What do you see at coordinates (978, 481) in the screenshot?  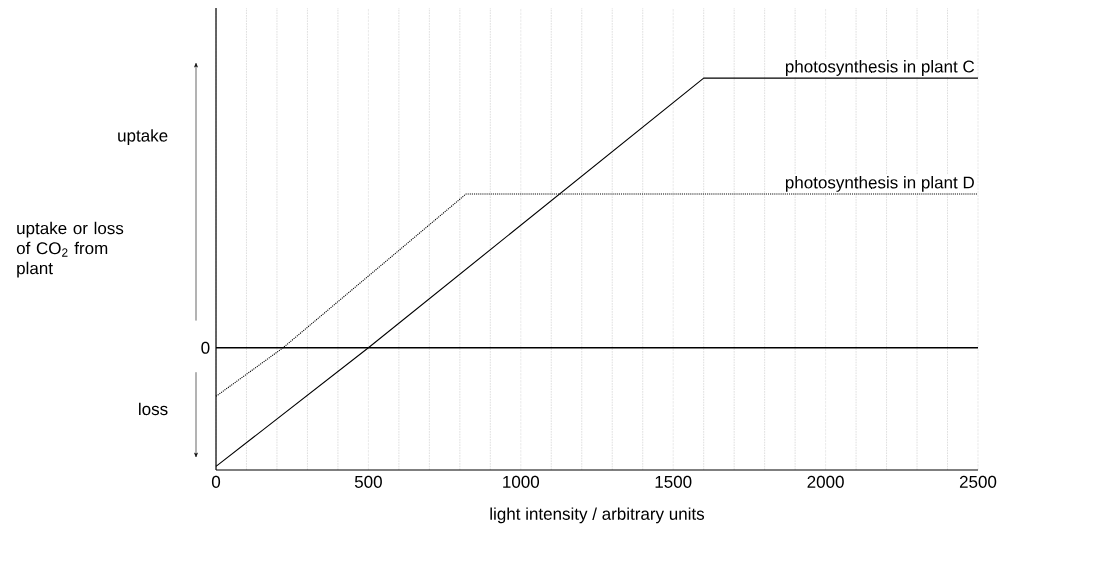 I see `x-tick-label: 2500` at bounding box center [978, 481].